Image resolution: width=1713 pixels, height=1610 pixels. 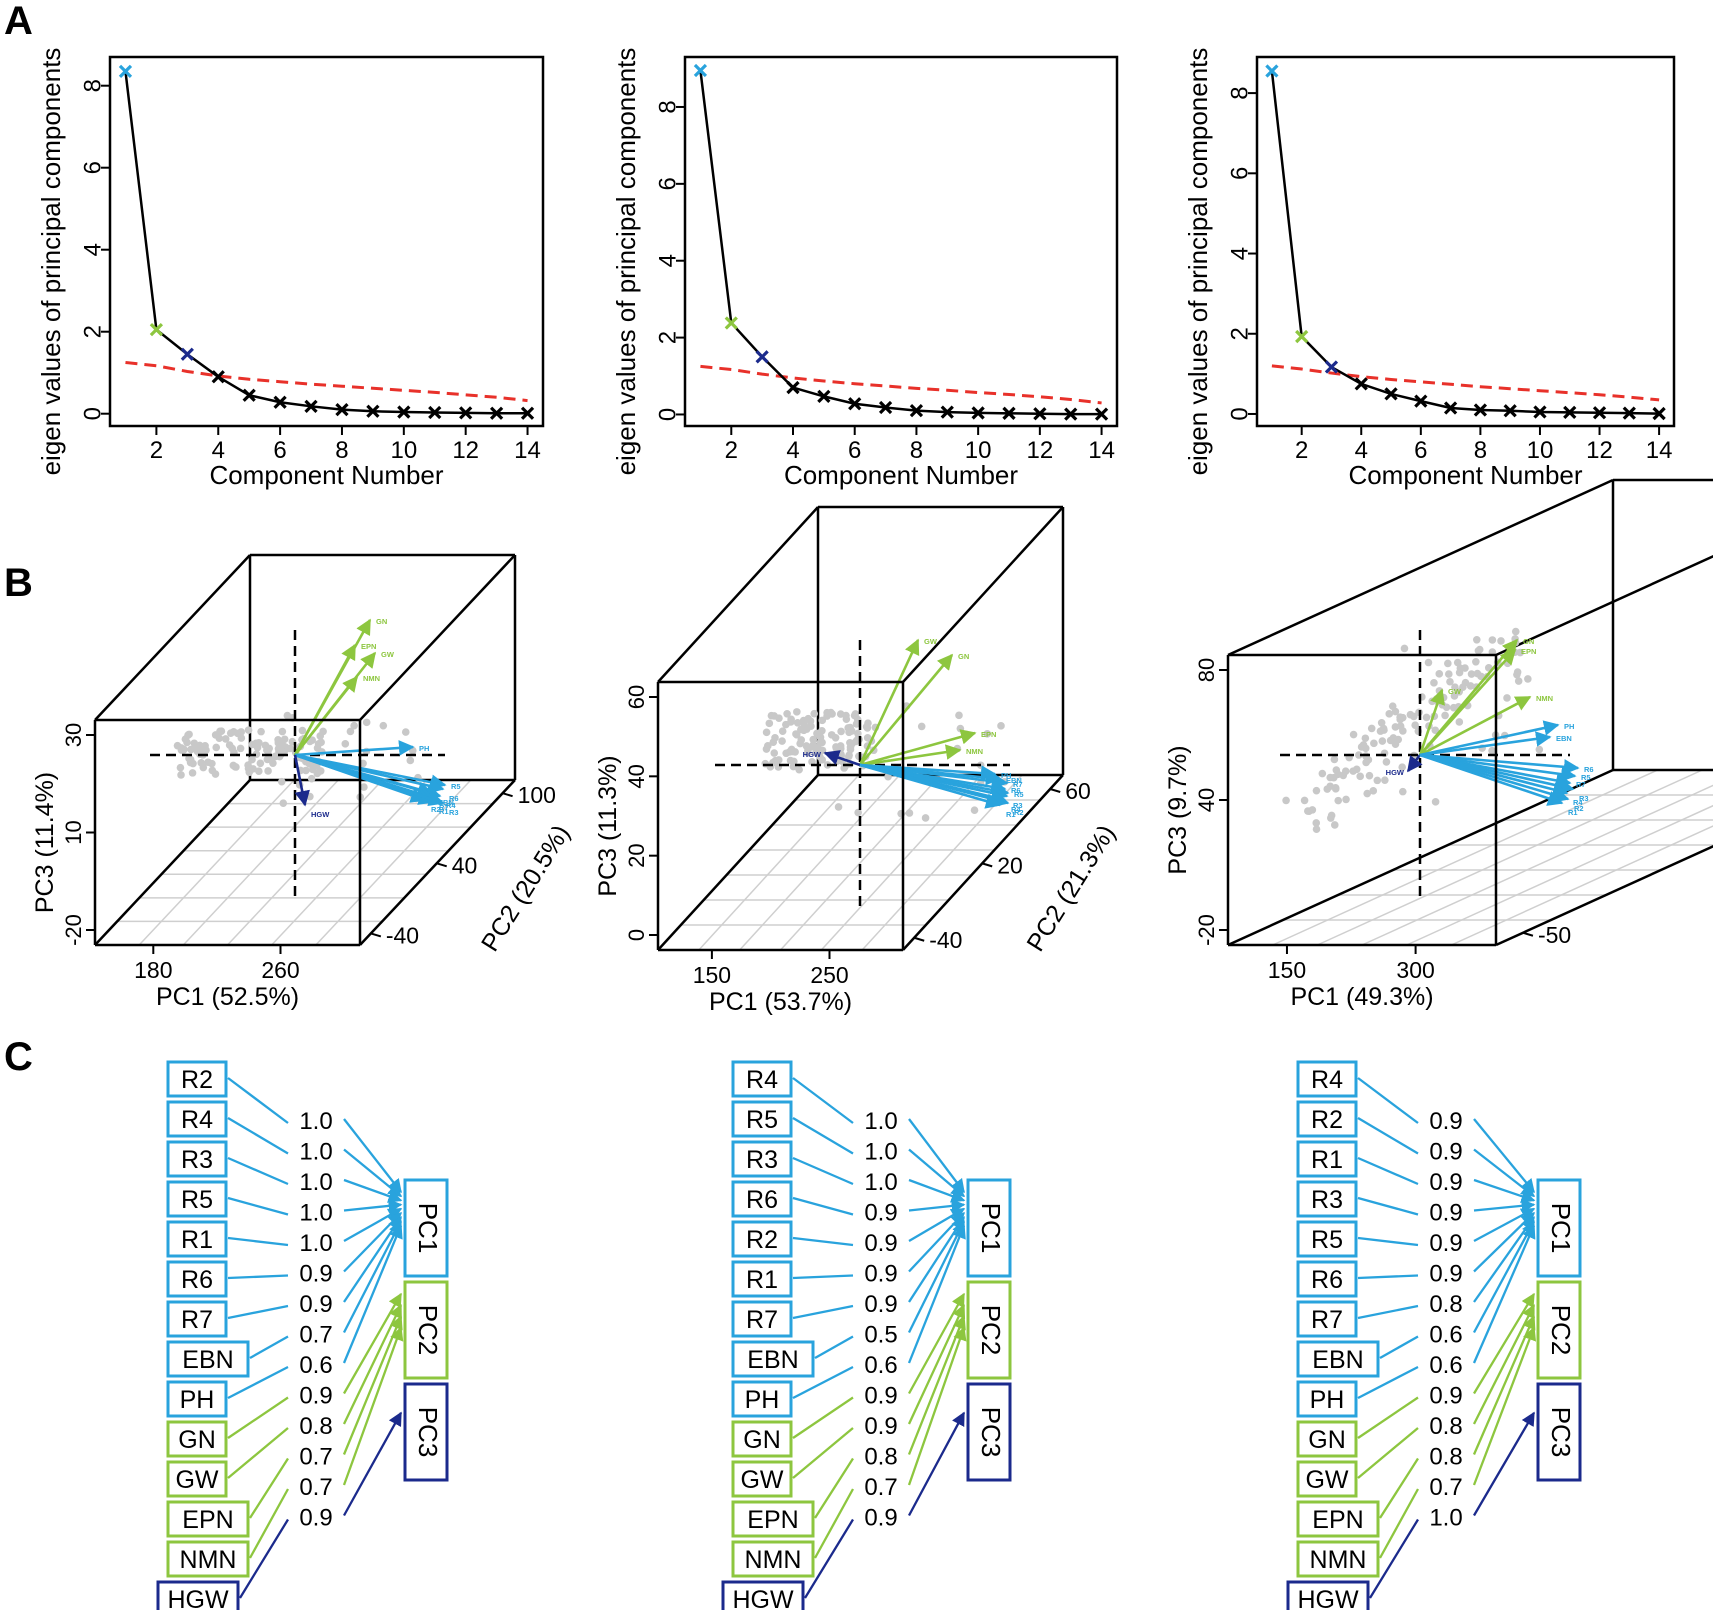 I want to click on trait-label: R7, so click(x=197, y=1320).